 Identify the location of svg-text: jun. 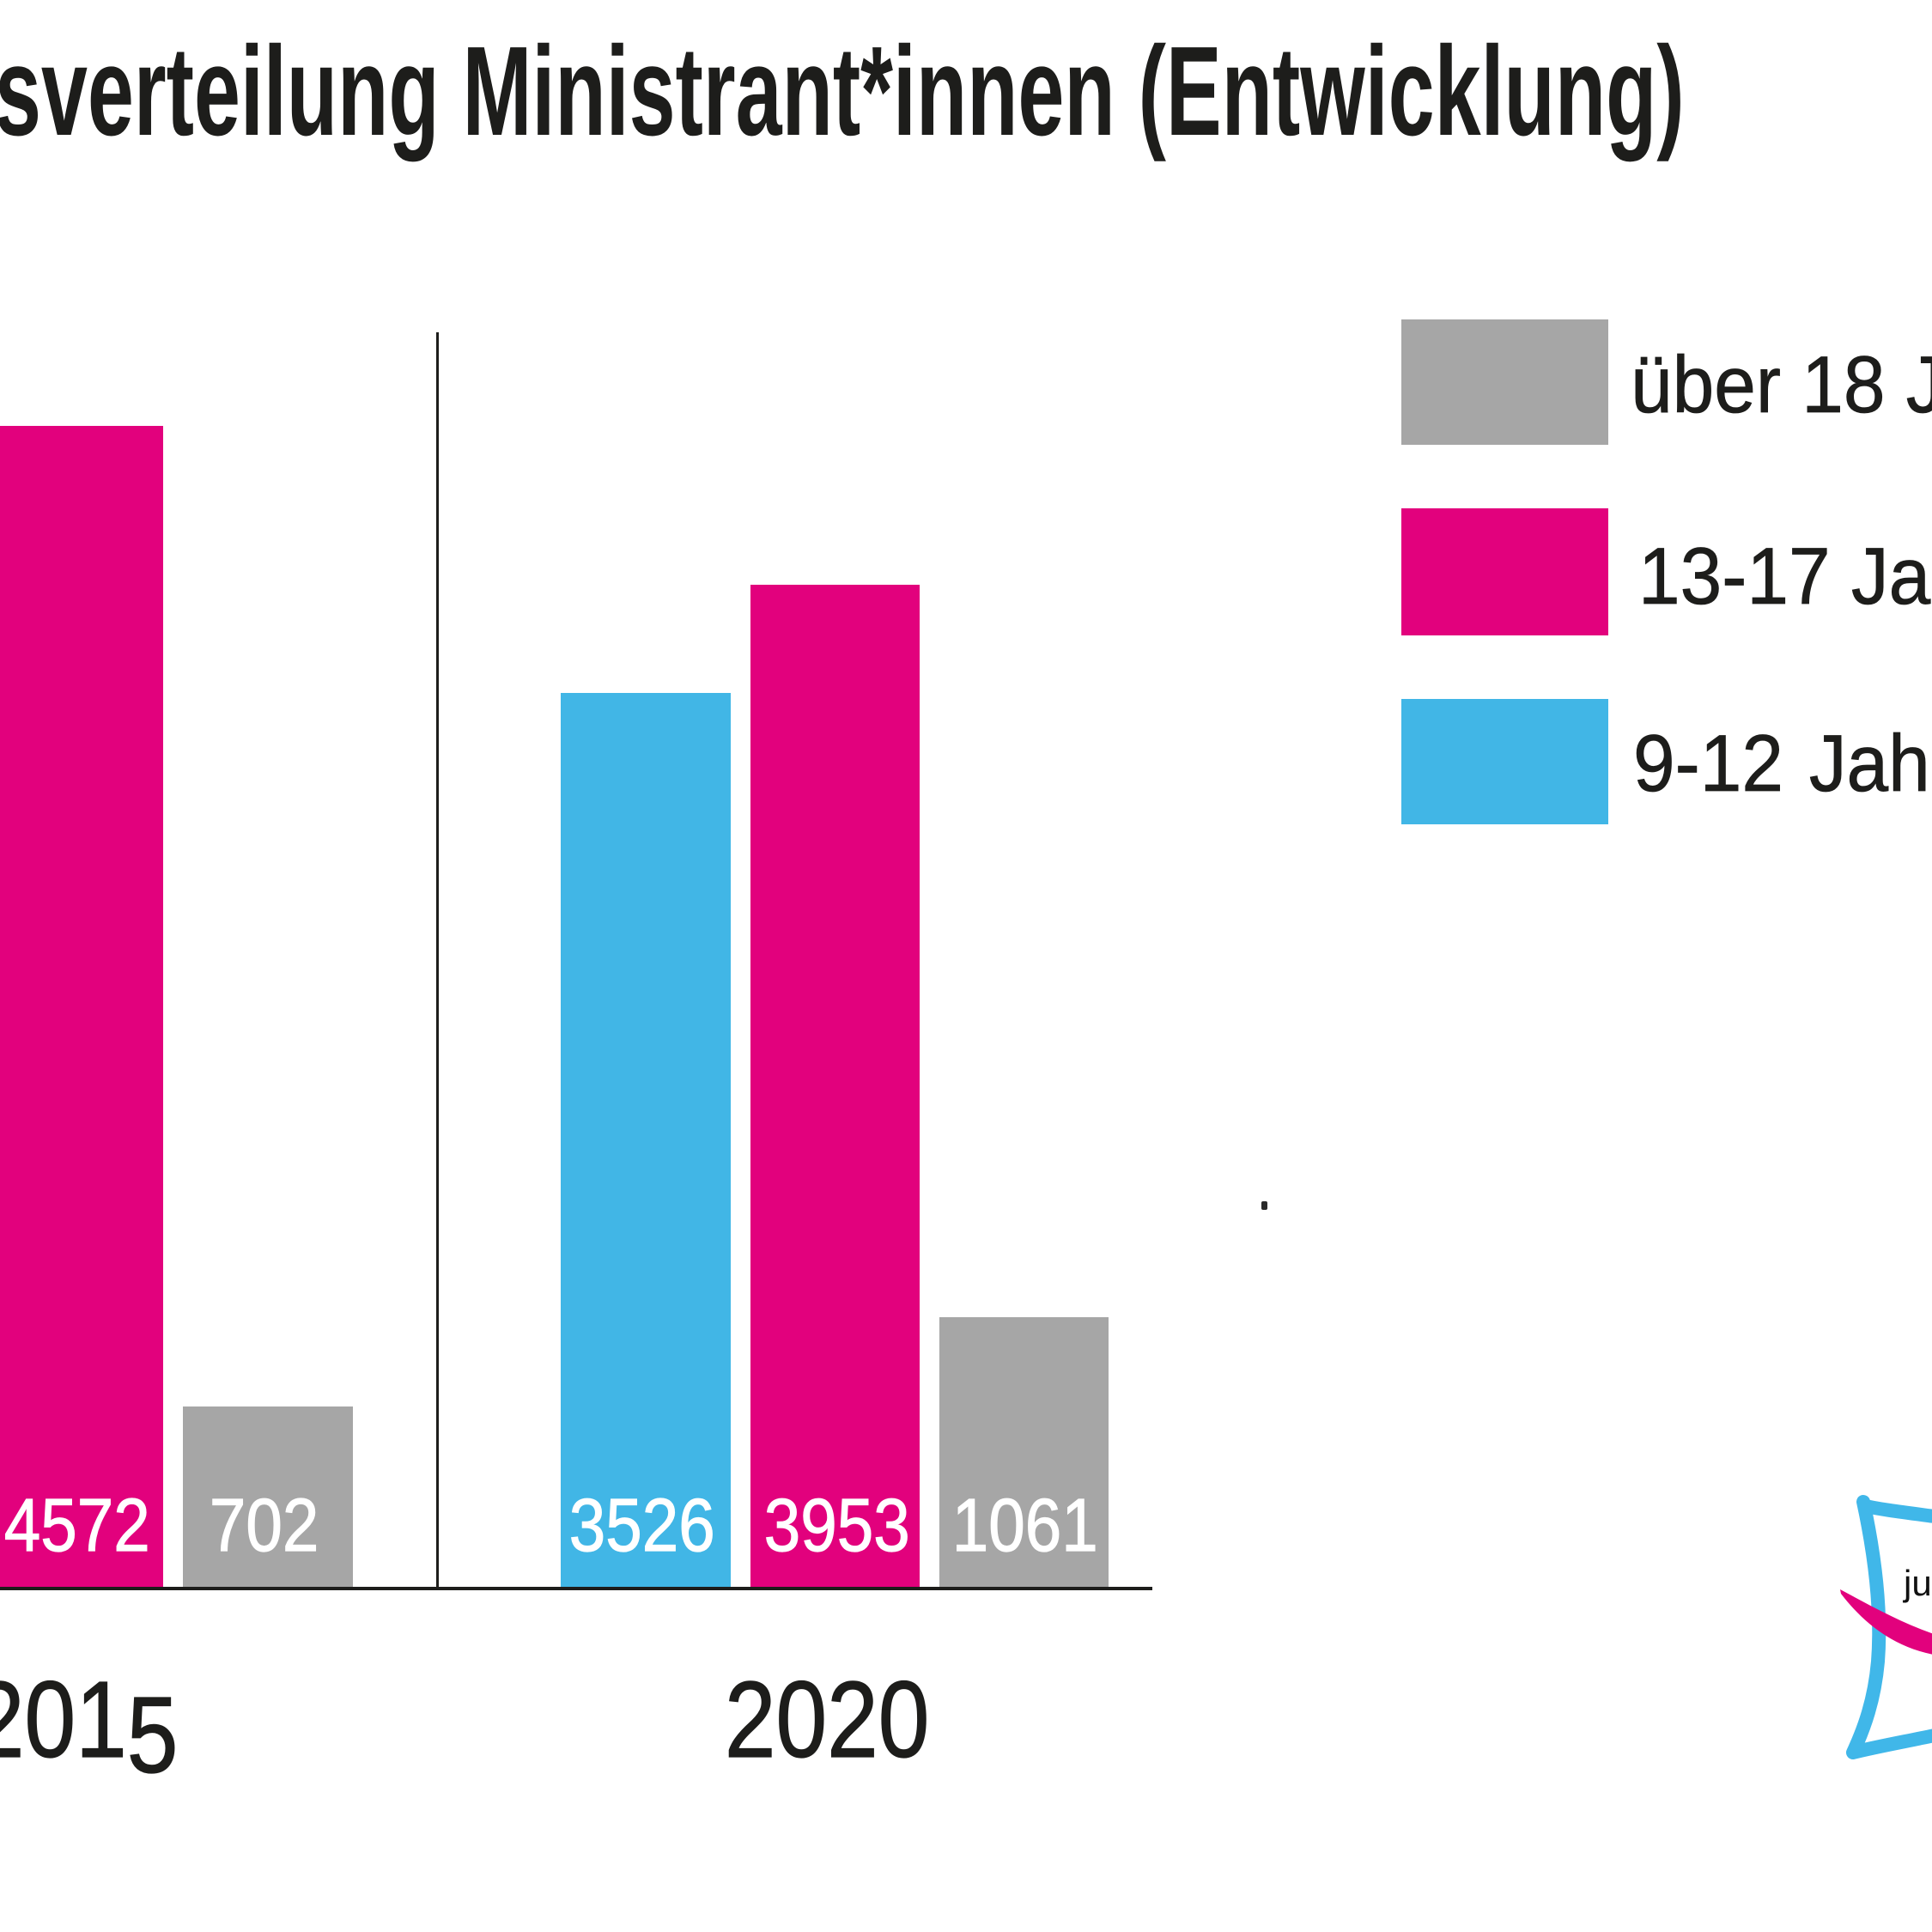
(1917, 1583).